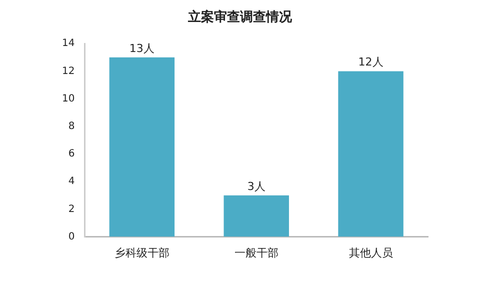  What do you see at coordinates (141, 48) in the screenshot?
I see `data-label: 13人` at bounding box center [141, 48].